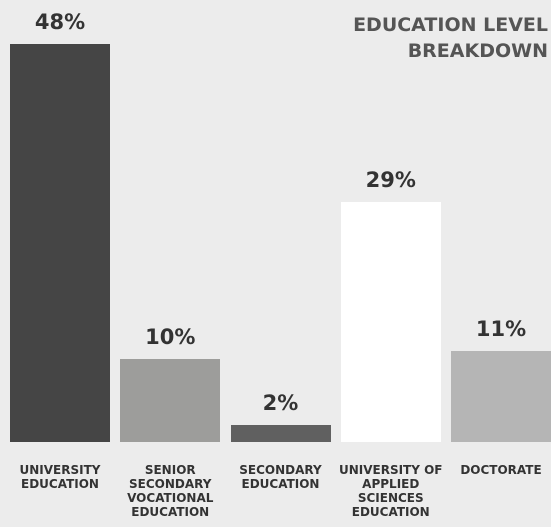 This screenshot has width=551, height=527. Describe the element at coordinates (170, 491) in the screenshot. I see `x-tick-label: SENIOR SECONDARY VOCATIONAL EDUCATION` at that location.